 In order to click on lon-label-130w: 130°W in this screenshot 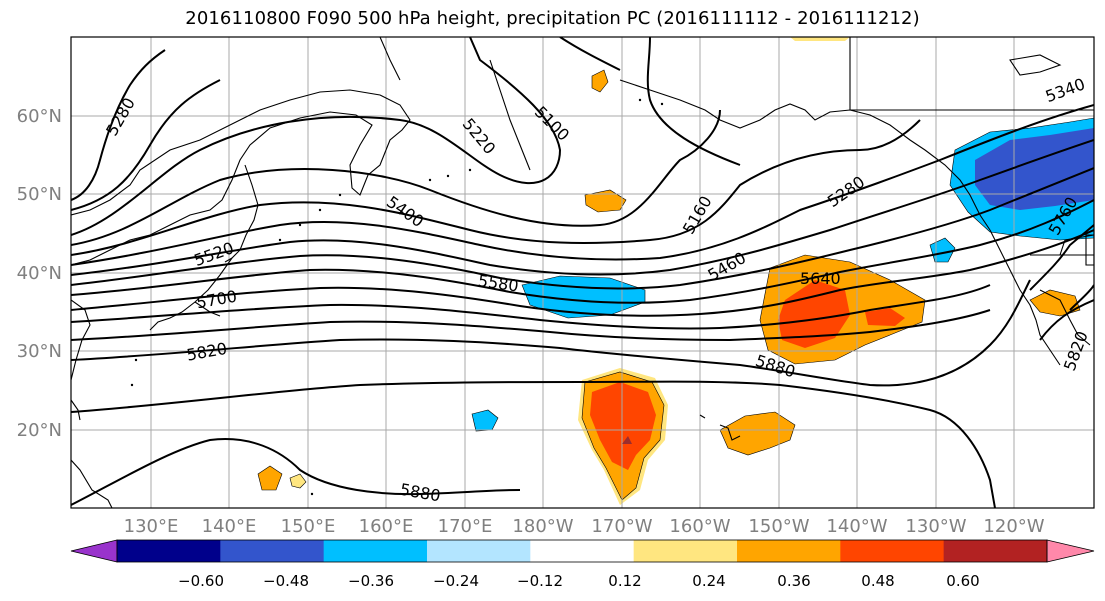, I will do `click(935, 526)`.